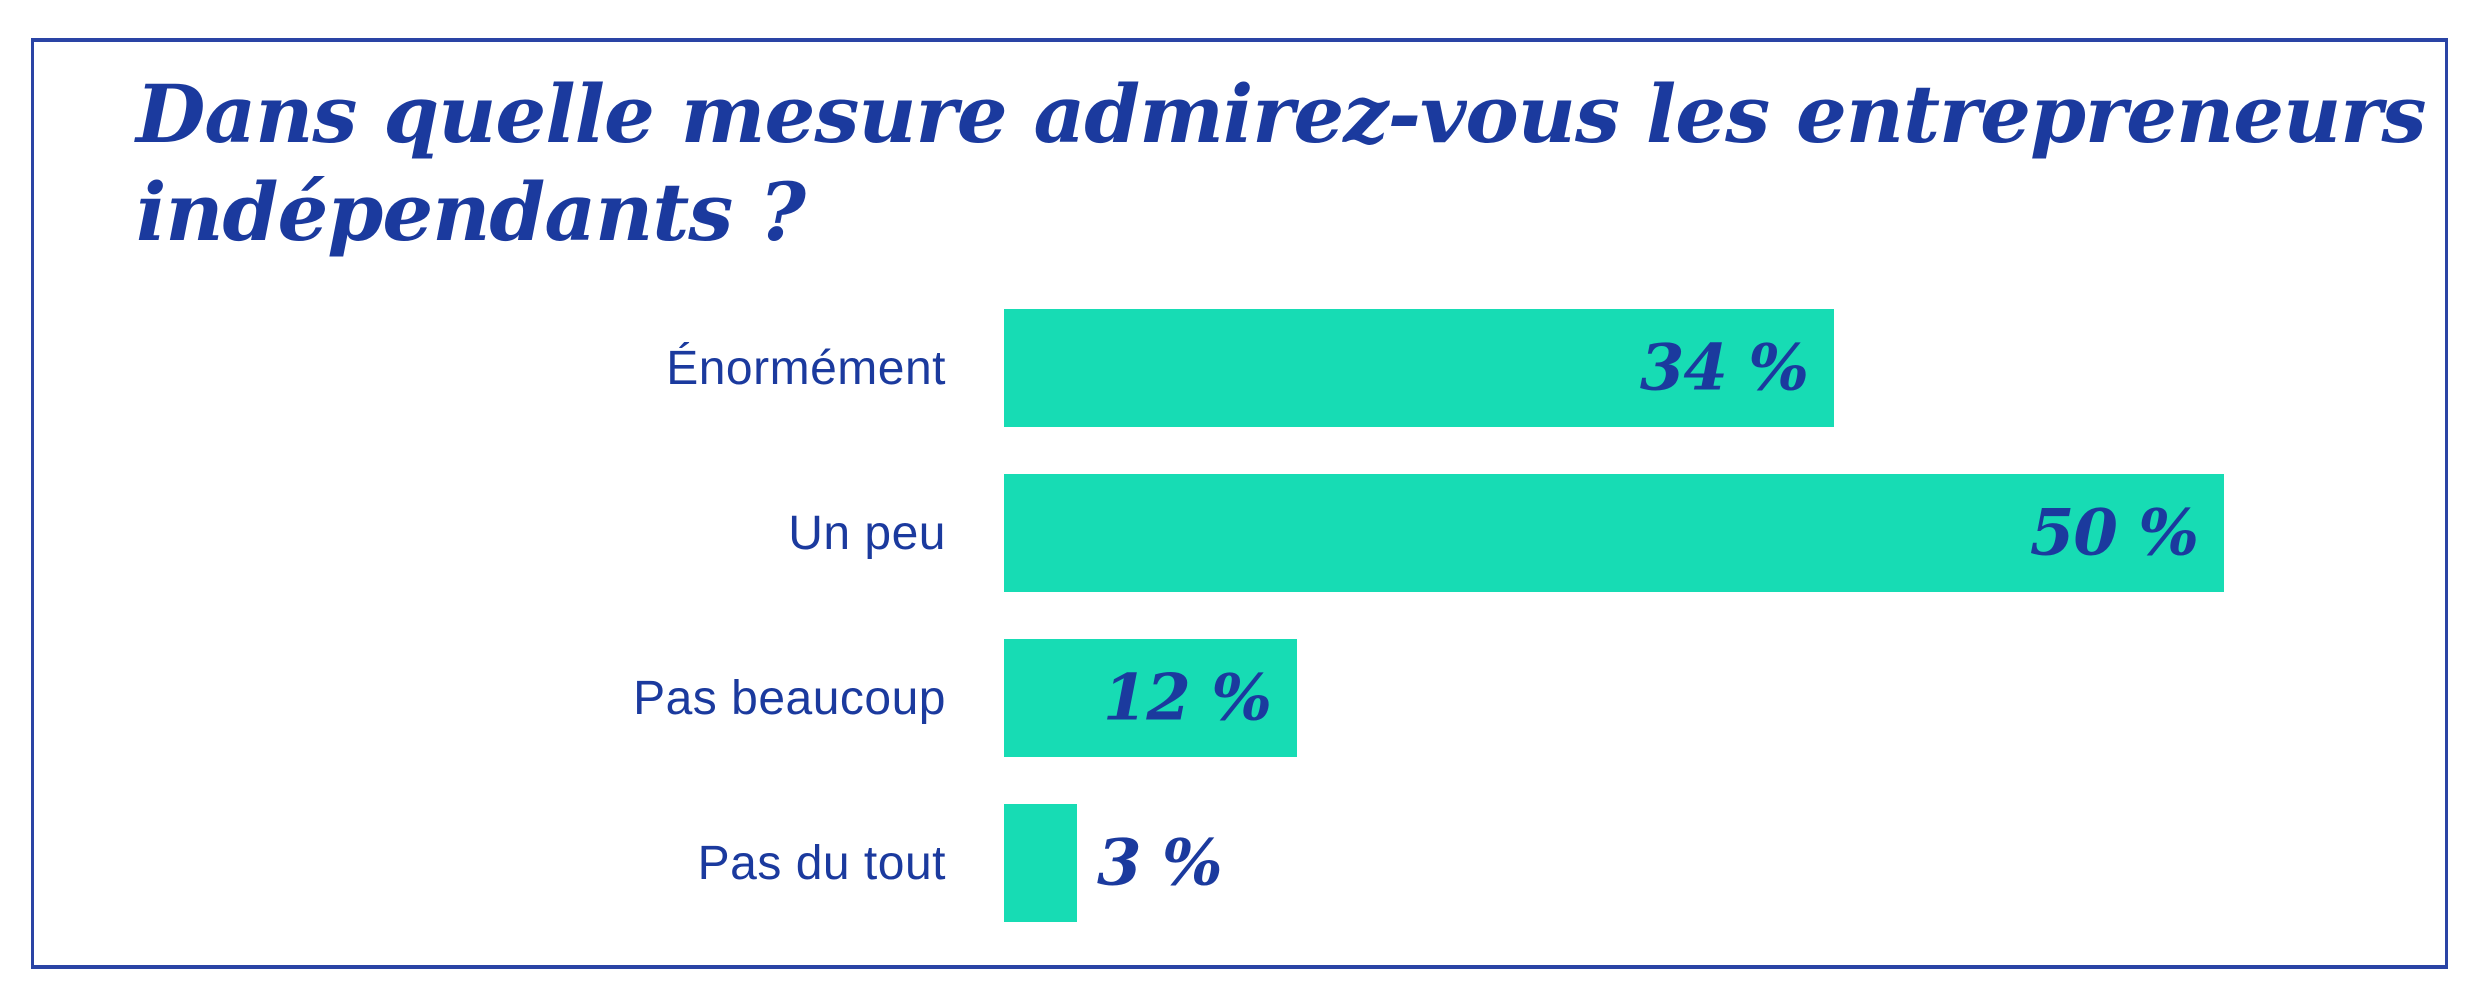  I want to click on chart-row: Pas beaucoup 12 %, so click(1239, 698).